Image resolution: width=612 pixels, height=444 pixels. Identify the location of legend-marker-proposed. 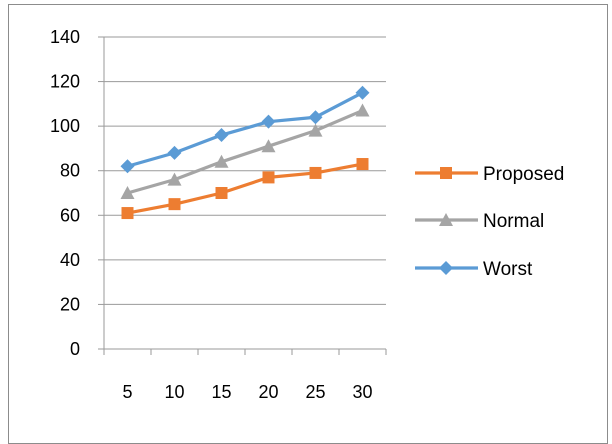
(446, 173).